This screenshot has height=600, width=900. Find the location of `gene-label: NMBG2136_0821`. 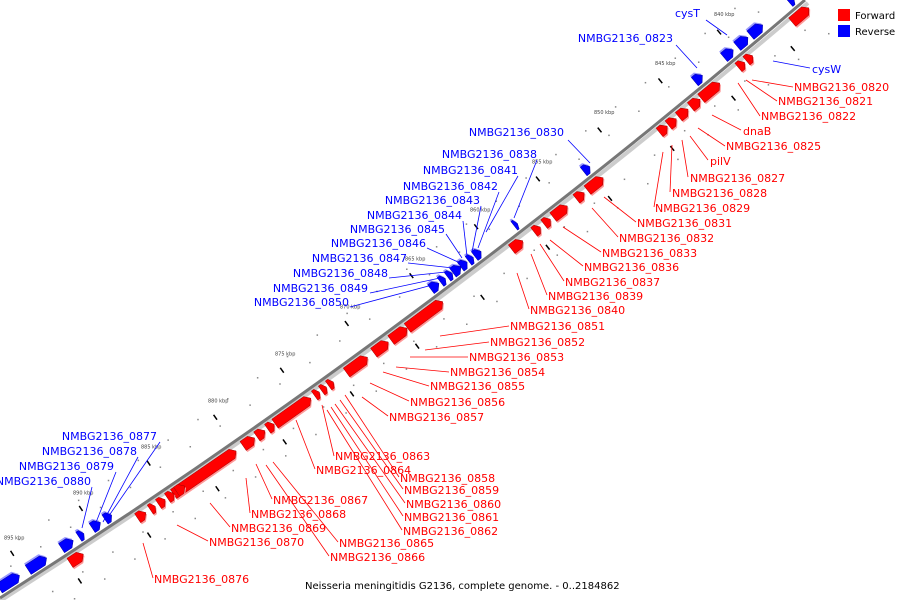

gene-label: NMBG2136_0821 is located at coordinates (825, 101).